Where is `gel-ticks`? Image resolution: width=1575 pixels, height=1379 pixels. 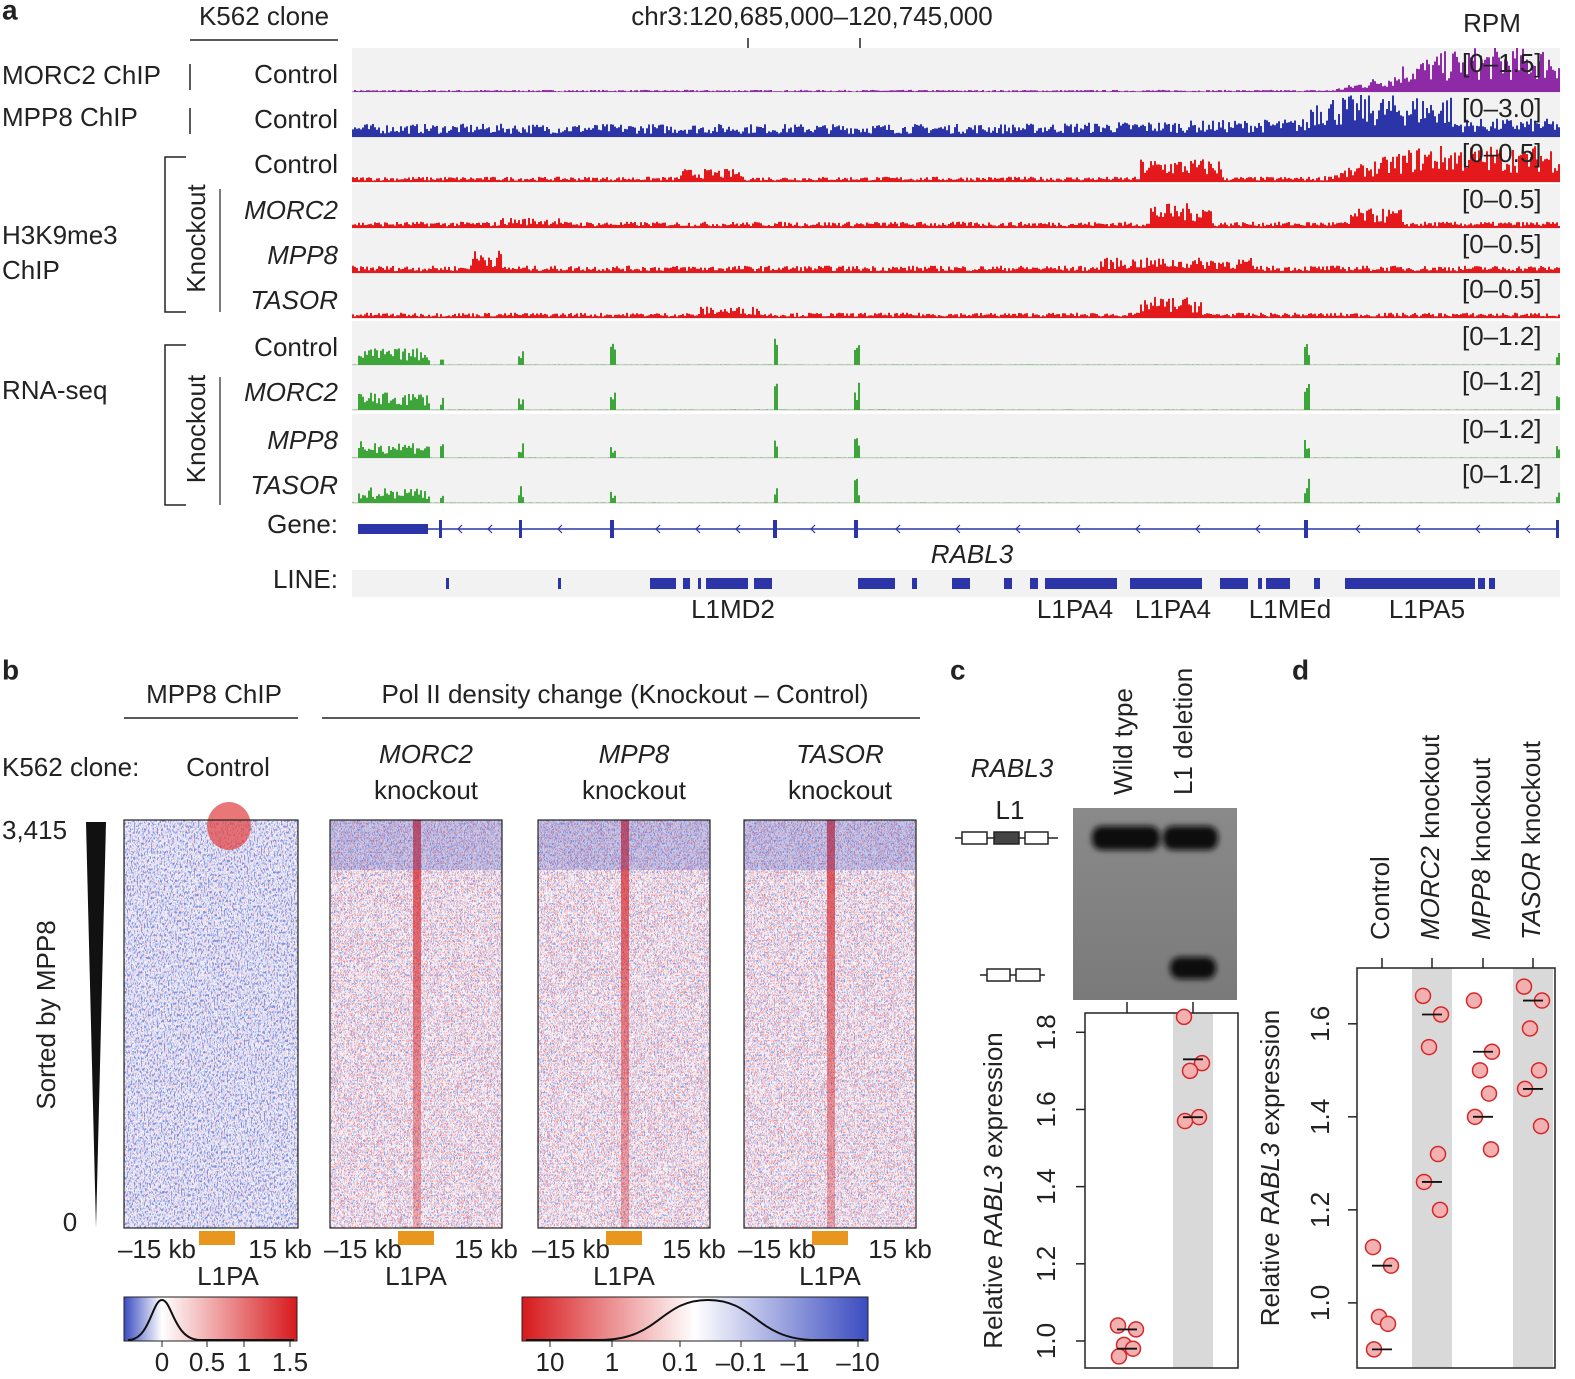 gel-ticks is located at coordinates (1160, 1007).